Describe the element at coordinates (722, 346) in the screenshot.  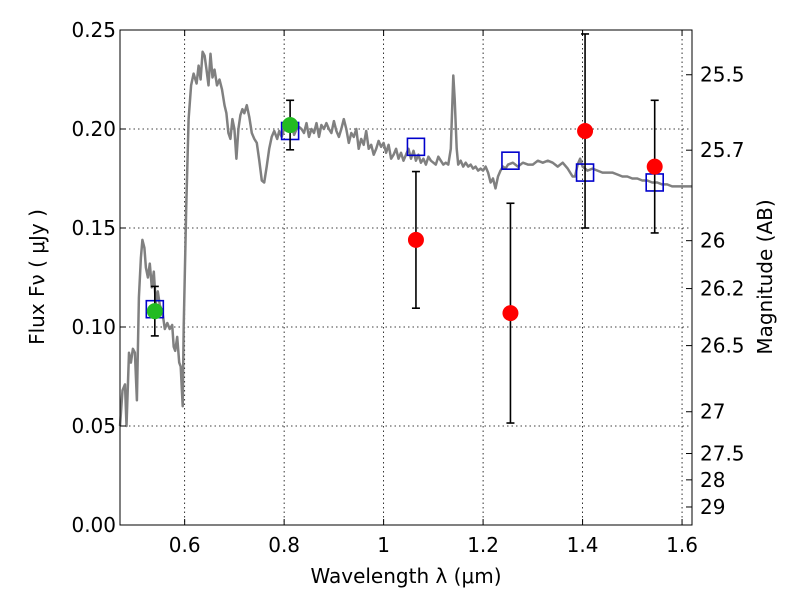
I see `magnitude-tick-label: 26.5` at that location.